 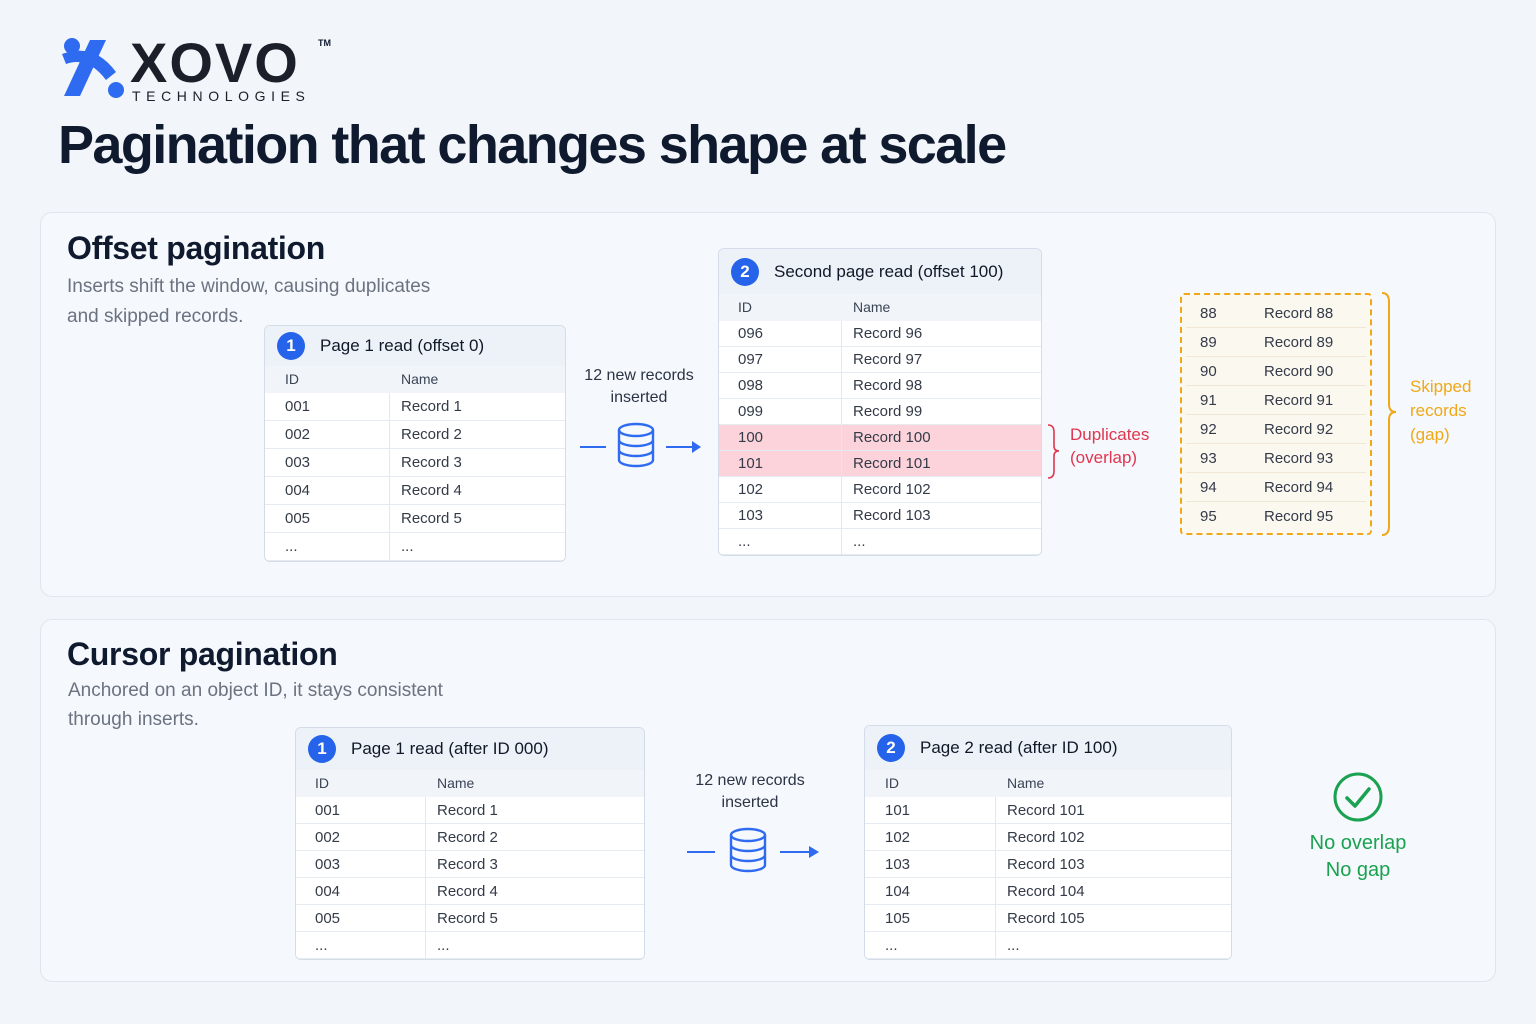 What do you see at coordinates (898, 837) in the screenshot?
I see `cell-id: 102` at bounding box center [898, 837].